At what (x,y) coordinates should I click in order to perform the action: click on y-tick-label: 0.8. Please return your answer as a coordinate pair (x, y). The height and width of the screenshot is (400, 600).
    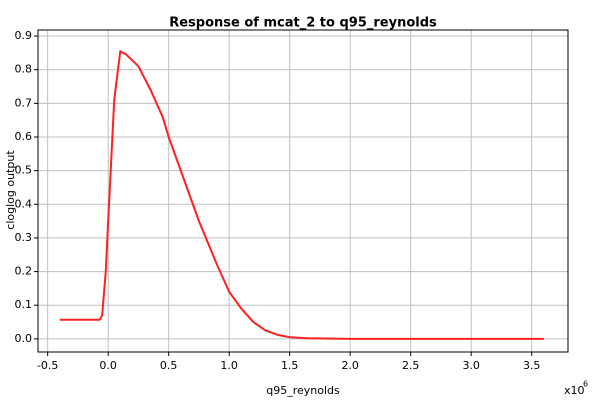
    Looking at the image, I should click on (24, 69).